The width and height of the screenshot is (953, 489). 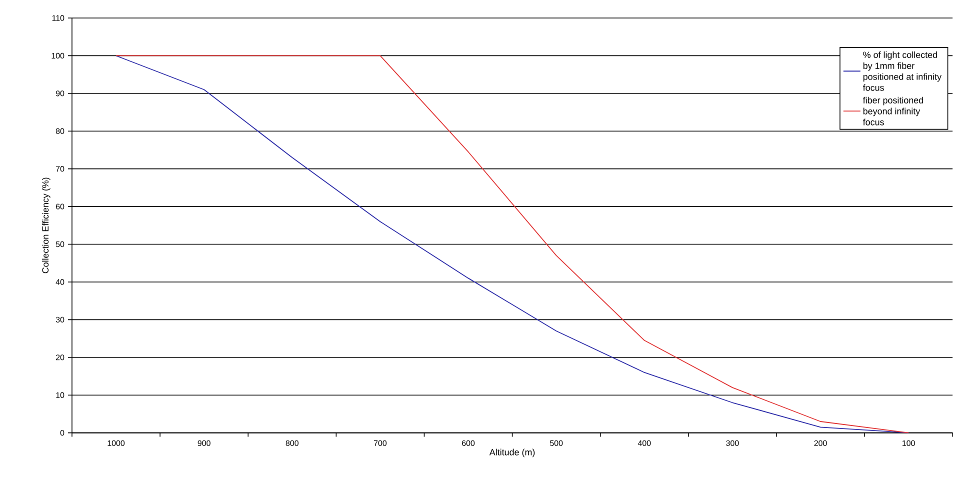 What do you see at coordinates (46, 226) in the screenshot?
I see `y-axis-title: Collection Efficiency (%)` at bounding box center [46, 226].